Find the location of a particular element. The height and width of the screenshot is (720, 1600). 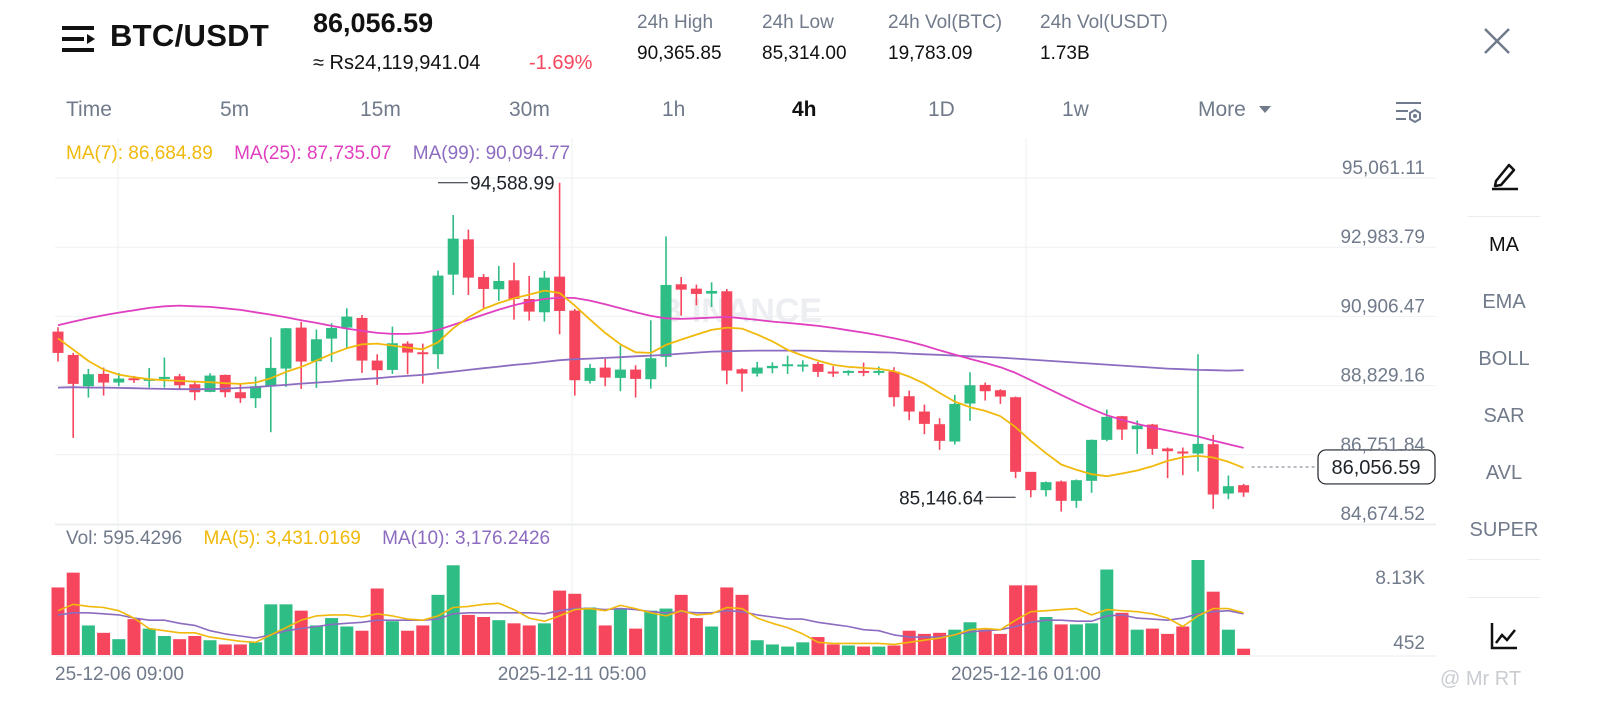

interval-tabs: Time 5m 15m 30m 1h 4h 1D 1w More is located at coordinates (720, 114).